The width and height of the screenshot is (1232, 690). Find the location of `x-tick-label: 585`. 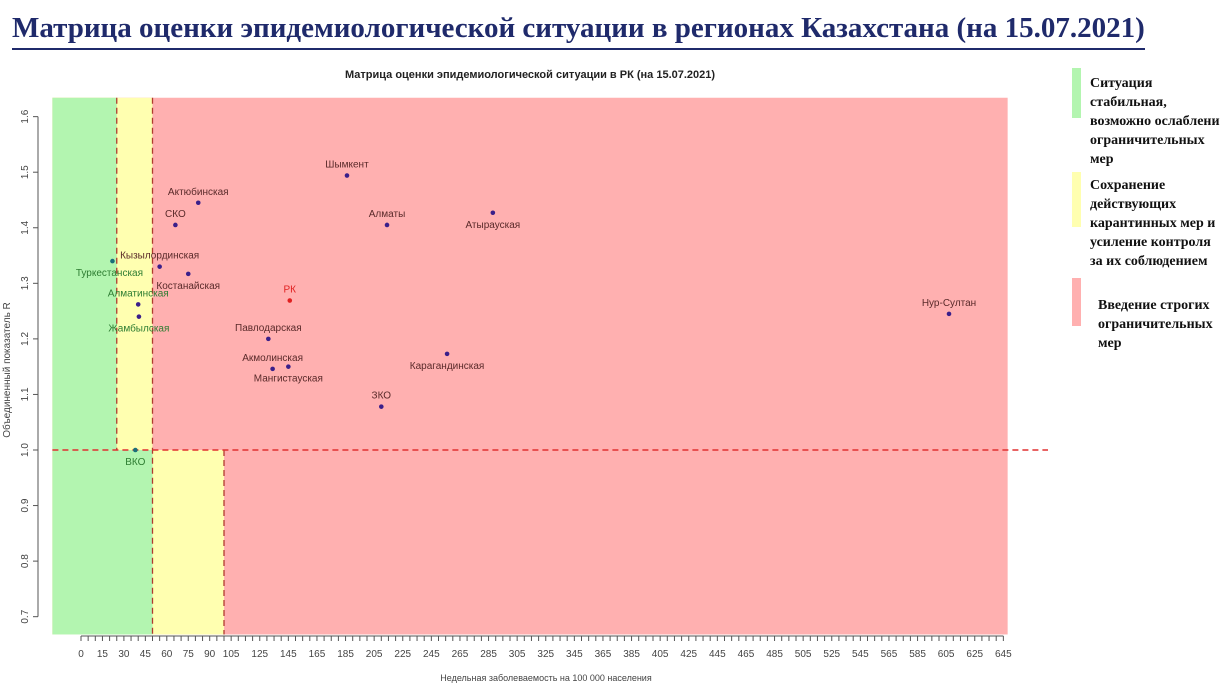

x-tick-label: 585 is located at coordinates (917, 654).